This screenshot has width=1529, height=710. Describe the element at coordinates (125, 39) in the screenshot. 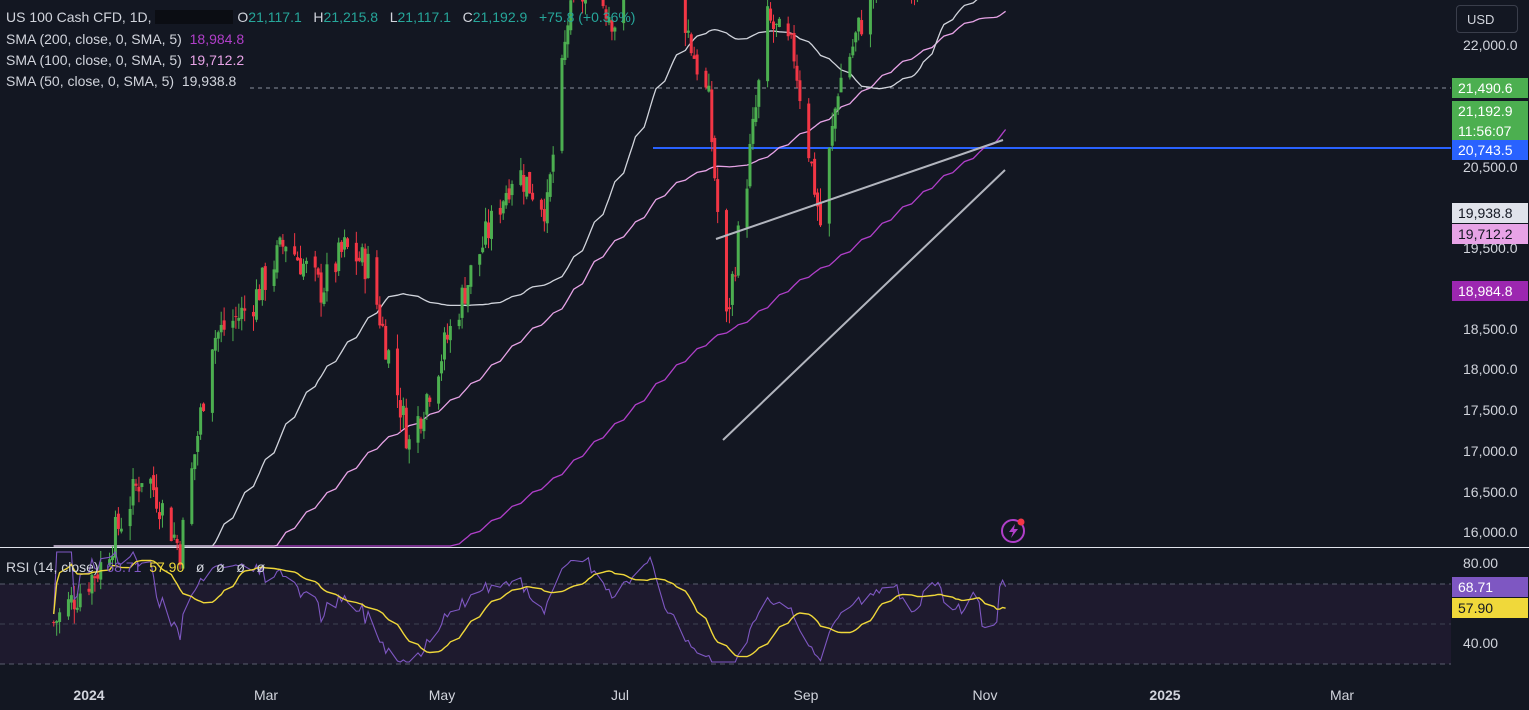

I see `sma200-legend: SMA (200, close, 0, SMA, 5) 18,984.8` at that location.